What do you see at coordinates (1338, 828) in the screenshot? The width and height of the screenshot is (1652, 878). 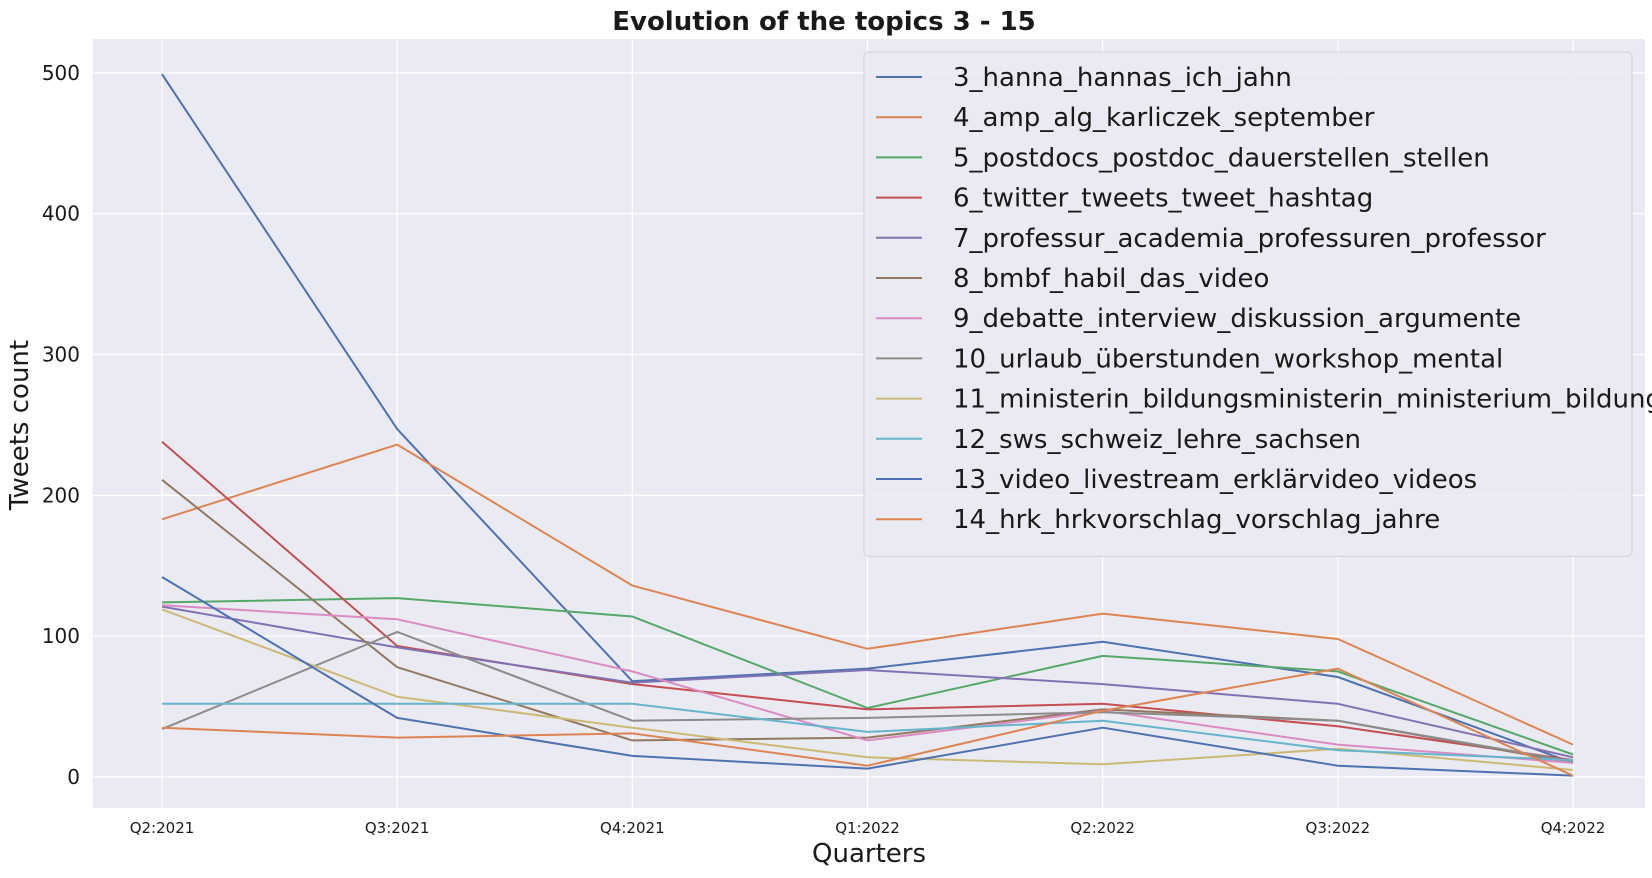 I see `x-tick-label: Q3:2022` at bounding box center [1338, 828].